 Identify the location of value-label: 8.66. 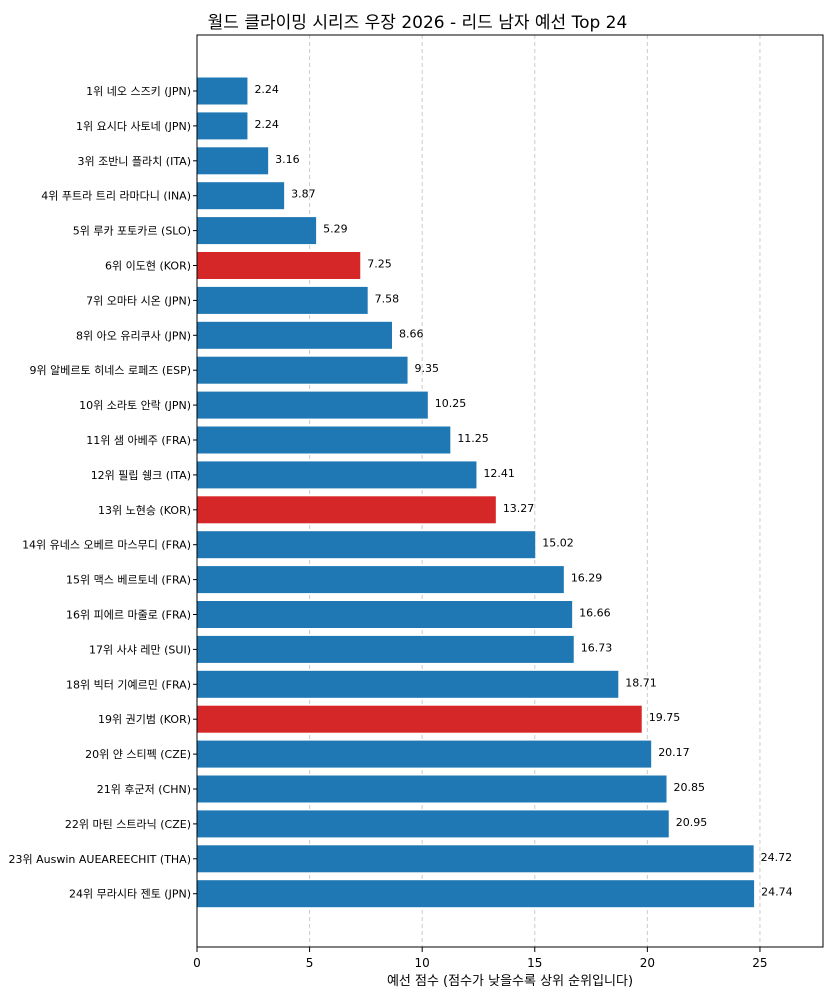
(411, 333).